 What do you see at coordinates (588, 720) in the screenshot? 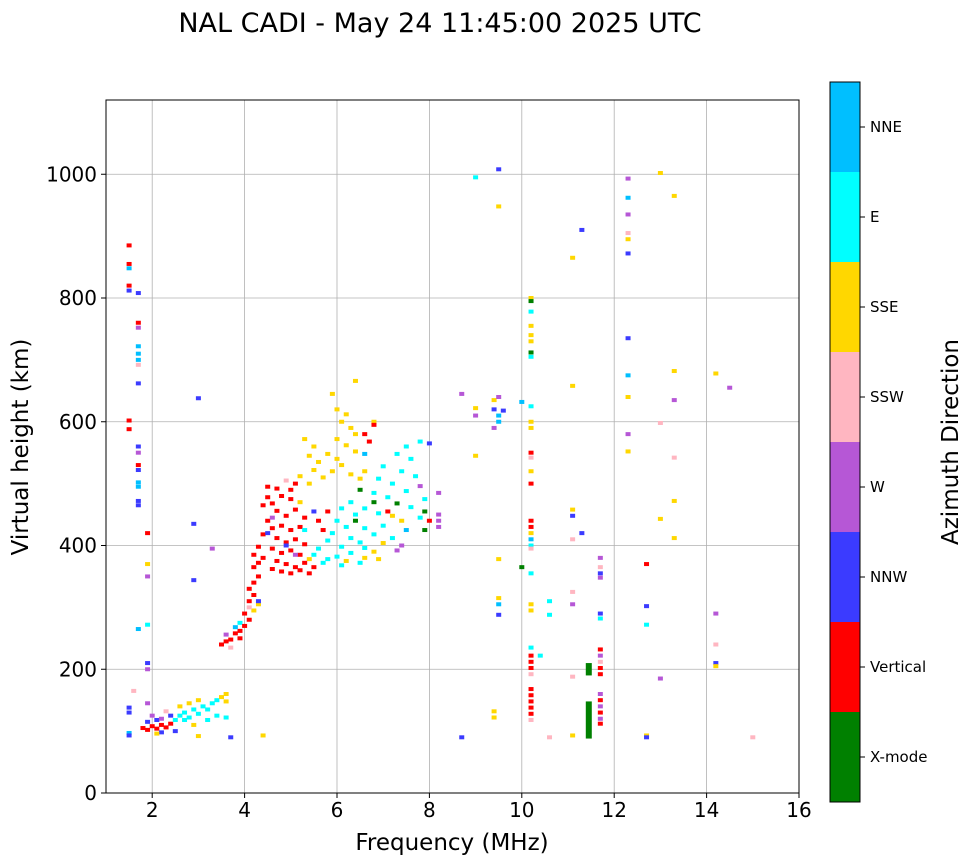
I see `data-column` at bounding box center [588, 720].